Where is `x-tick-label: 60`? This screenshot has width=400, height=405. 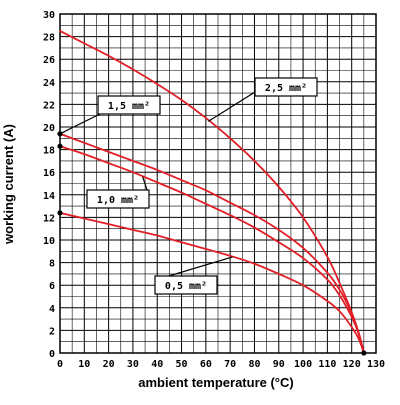
x-tick-label: 60 is located at coordinates (206, 364).